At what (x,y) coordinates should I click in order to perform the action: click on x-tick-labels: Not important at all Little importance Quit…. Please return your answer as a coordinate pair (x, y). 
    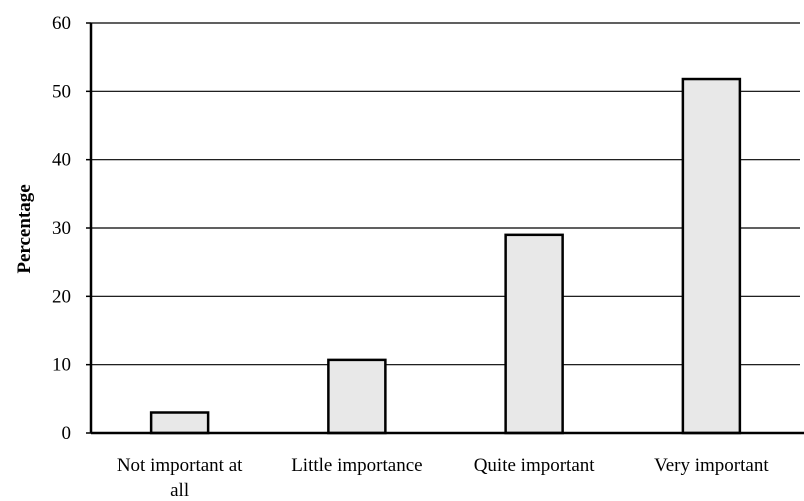
    Looking at the image, I should click on (443, 478).